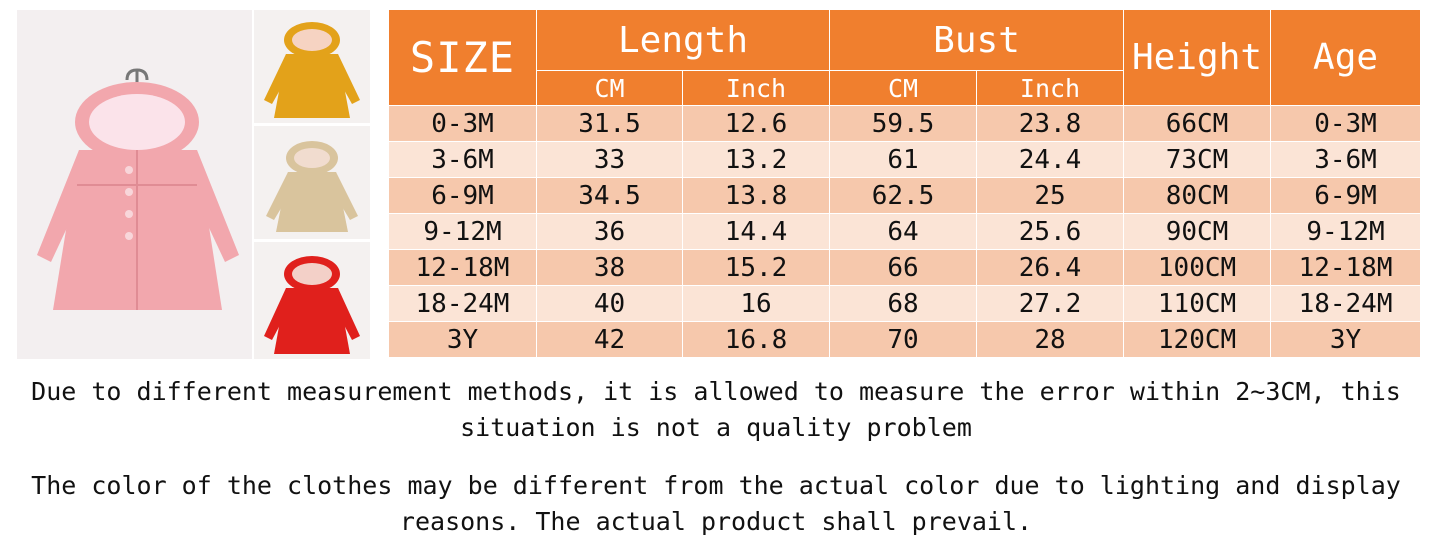 The image size is (1432, 544). I want to click on cell-length-cm: 33, so click(609, 159).